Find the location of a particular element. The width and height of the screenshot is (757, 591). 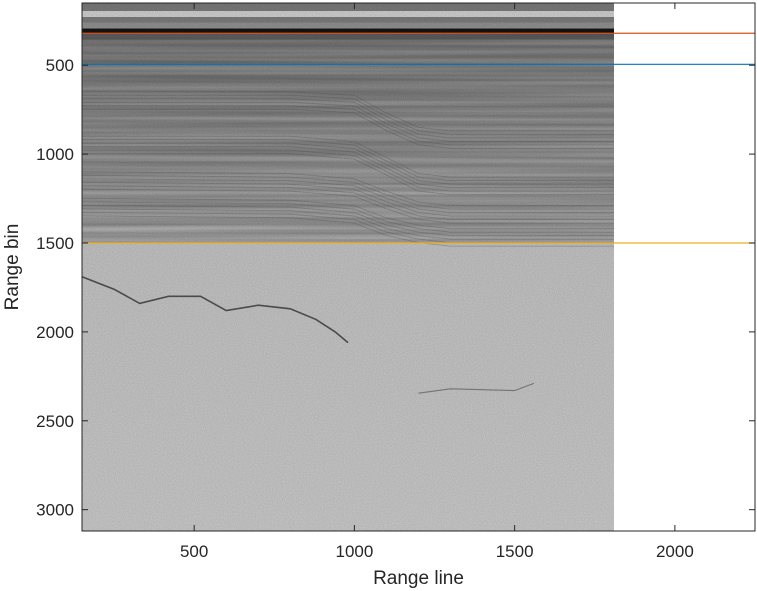

y-tick-label-1000: 1000 is located at coordinates (55, 154).